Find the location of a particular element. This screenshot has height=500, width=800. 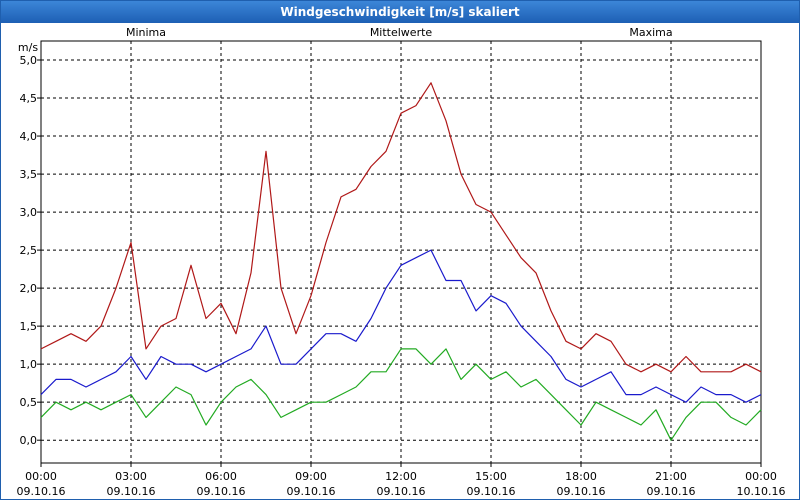

y-tick-label: 4,0 is located at coordinates (29, 136).